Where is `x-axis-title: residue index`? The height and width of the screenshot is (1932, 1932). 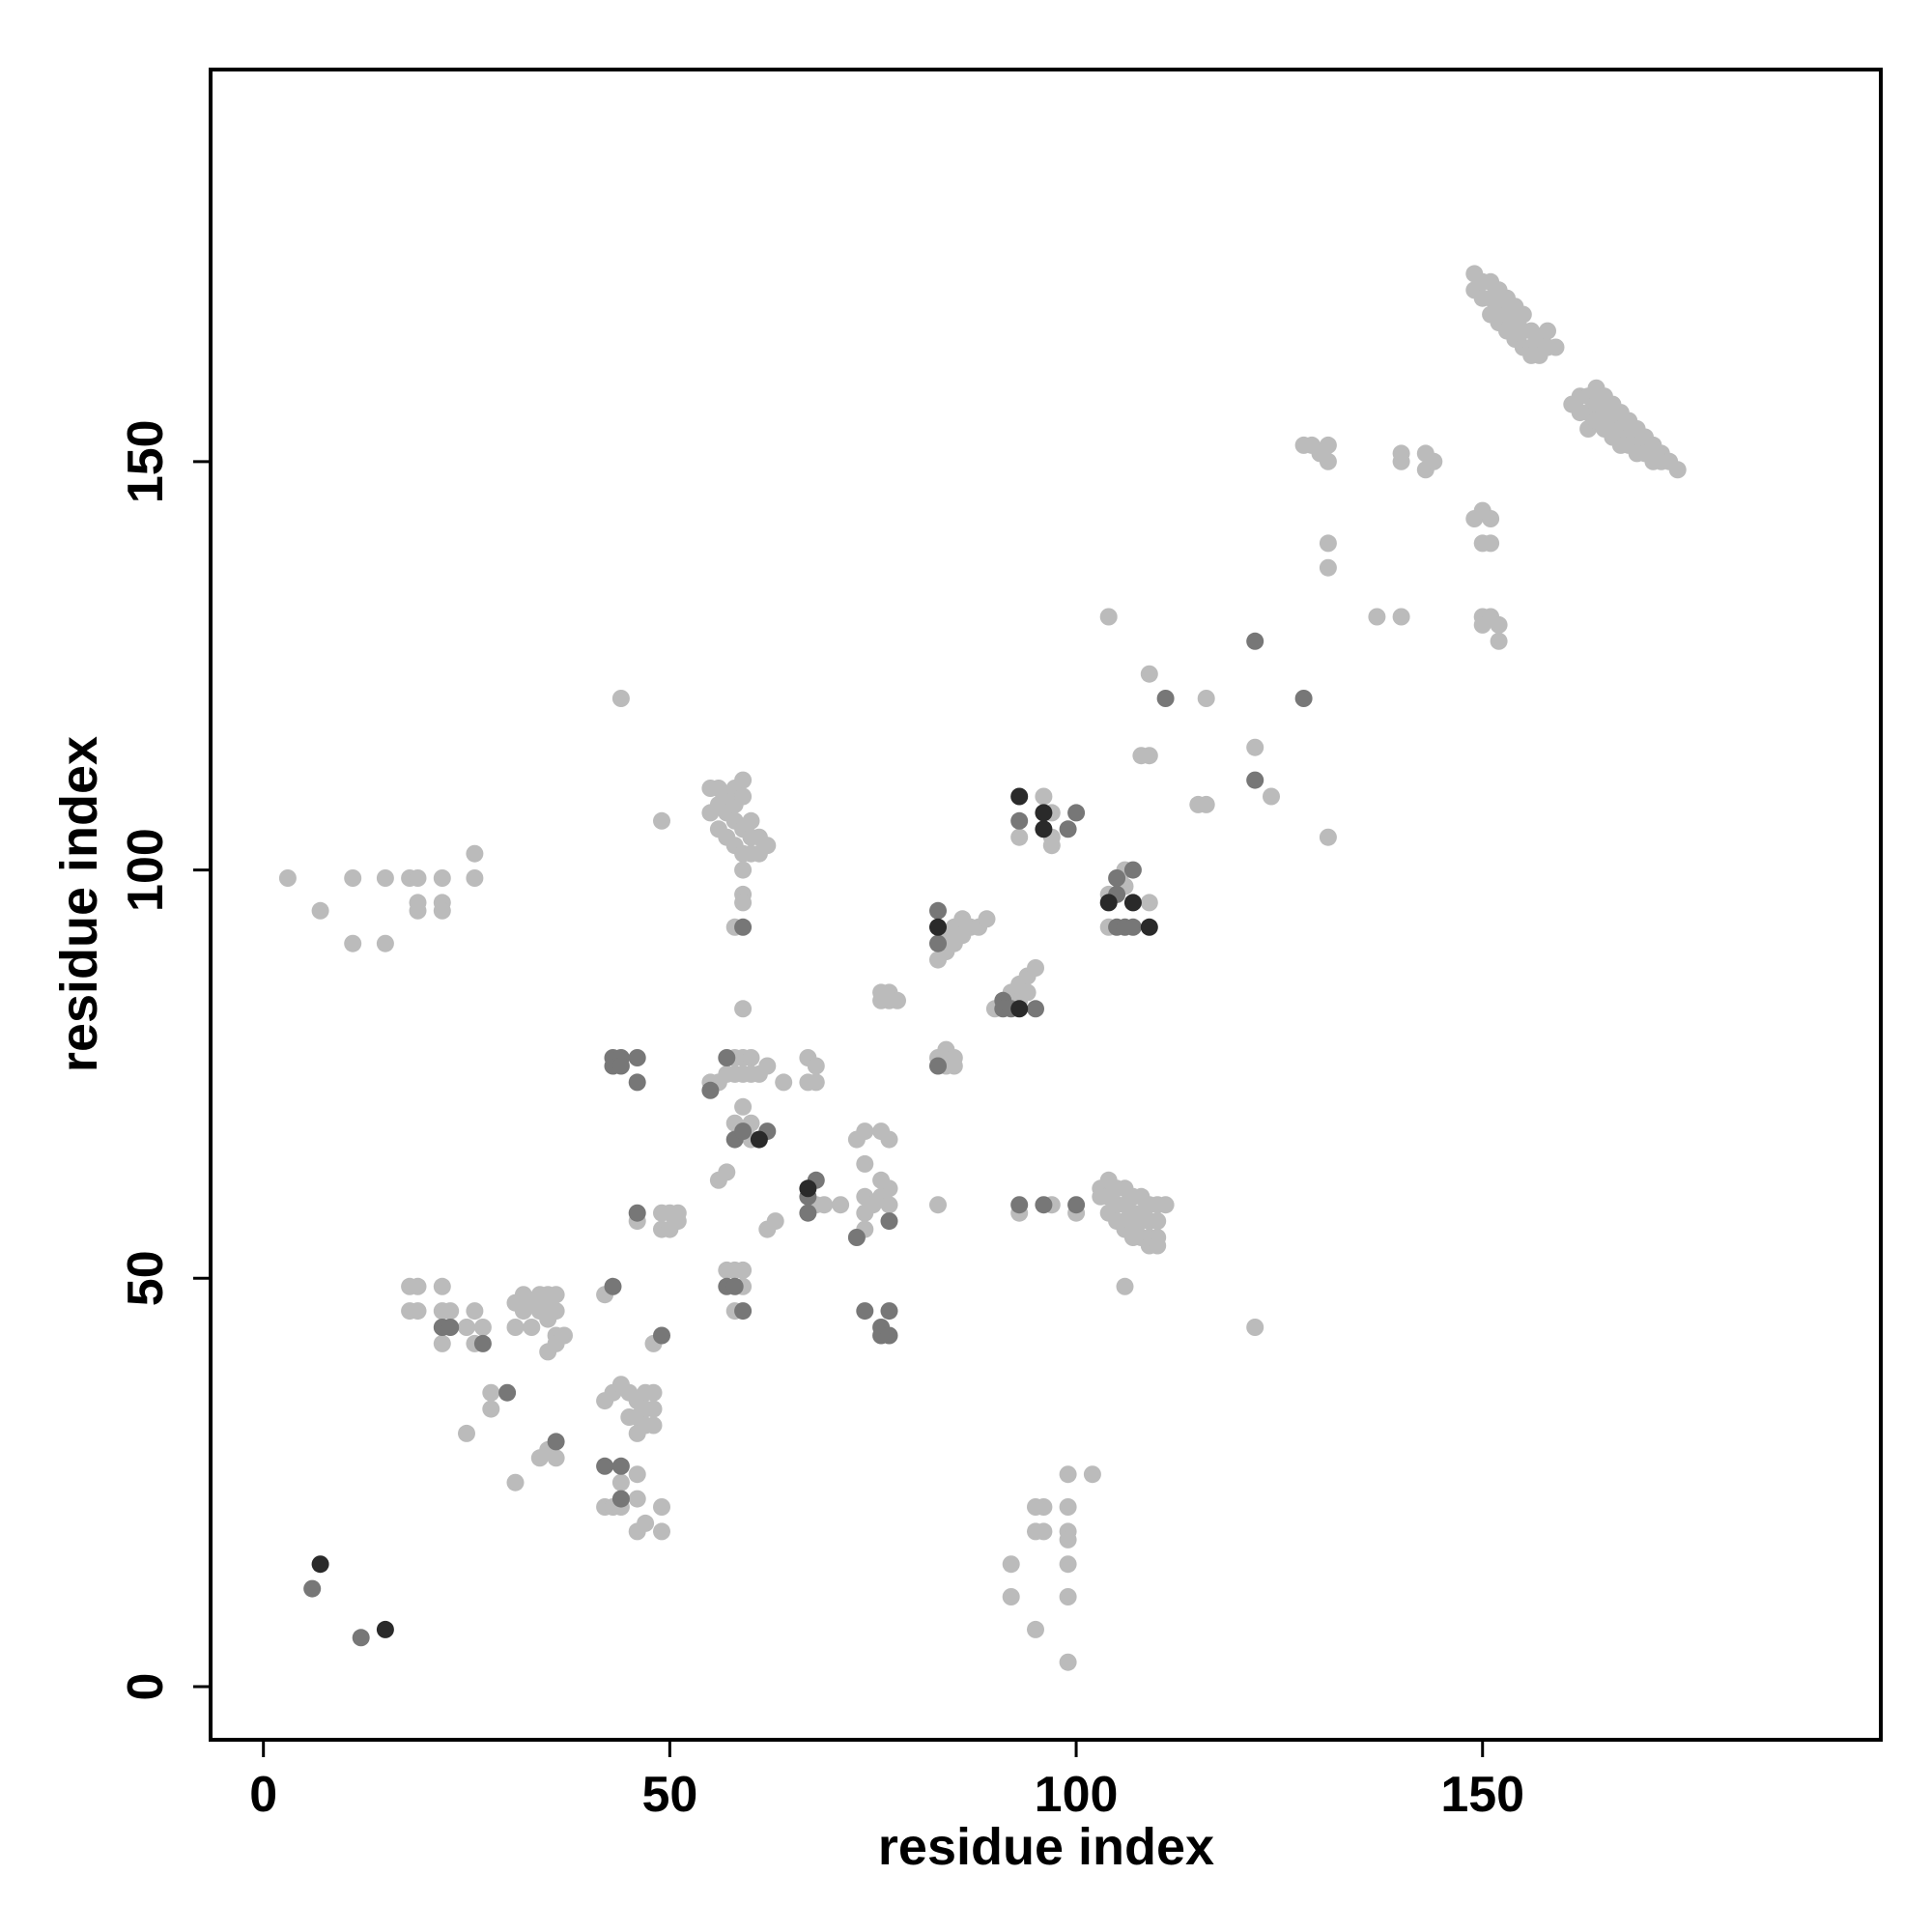
x-axis-title: residue index is located at coordinates (1046, 1847).